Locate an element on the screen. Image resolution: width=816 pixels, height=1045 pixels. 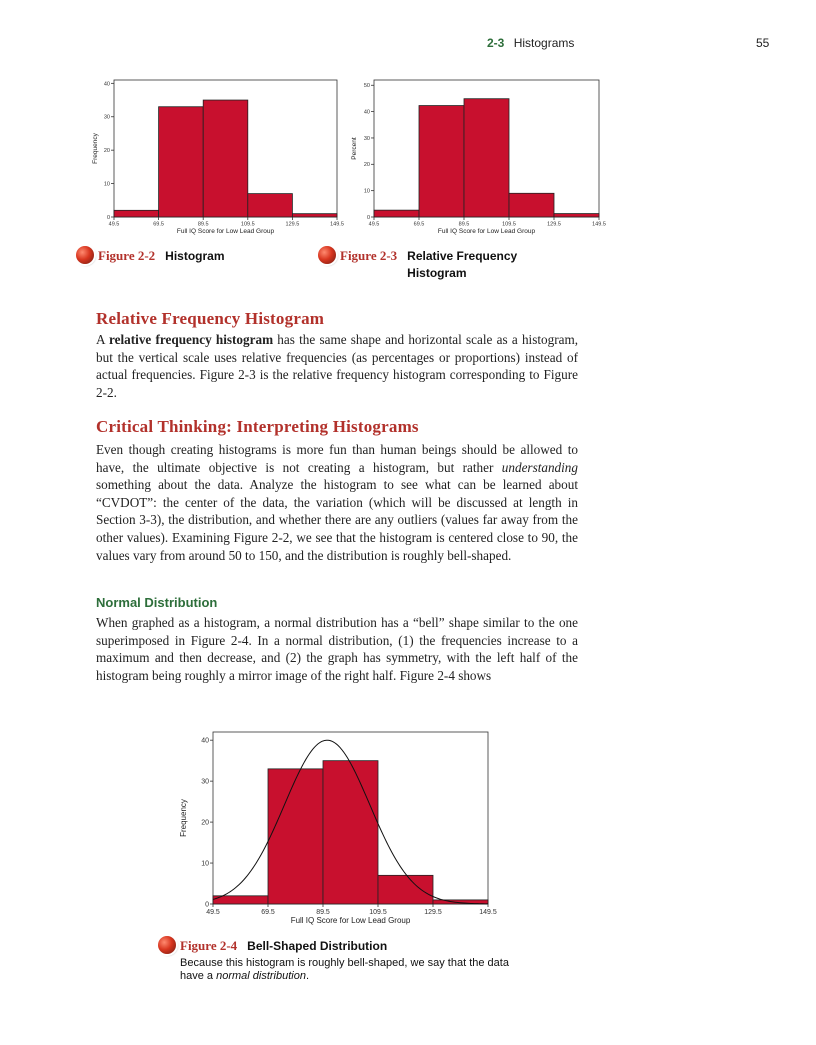
text-run: . is located at coordinates (307, 976).